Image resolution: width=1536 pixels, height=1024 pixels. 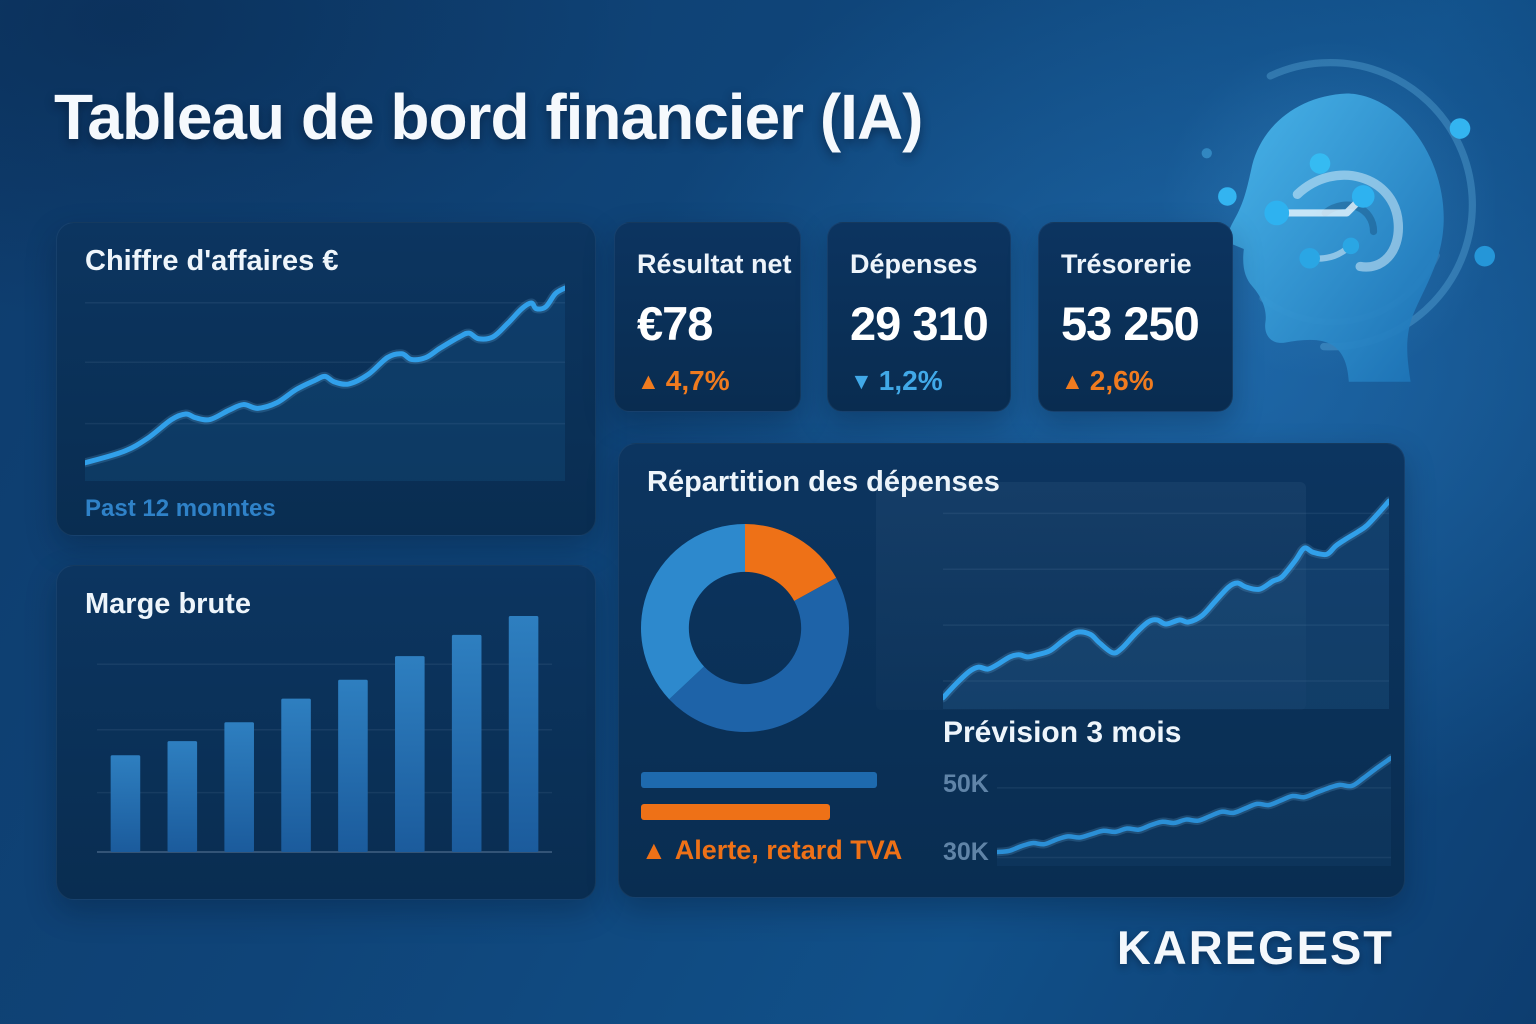 I want to click on mini-bars, so click(x=759, y=804).